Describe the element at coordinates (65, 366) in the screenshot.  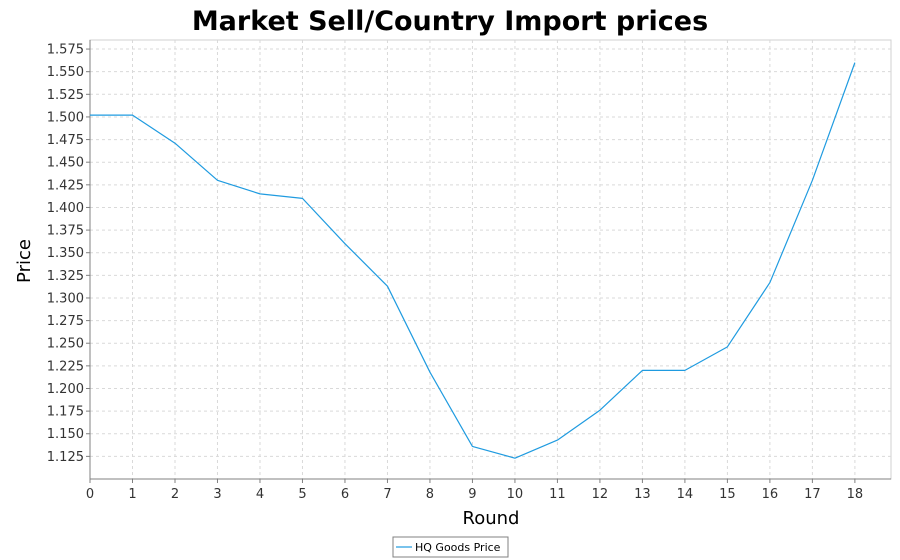
I see `y-tick-label: 1.225` at that location.